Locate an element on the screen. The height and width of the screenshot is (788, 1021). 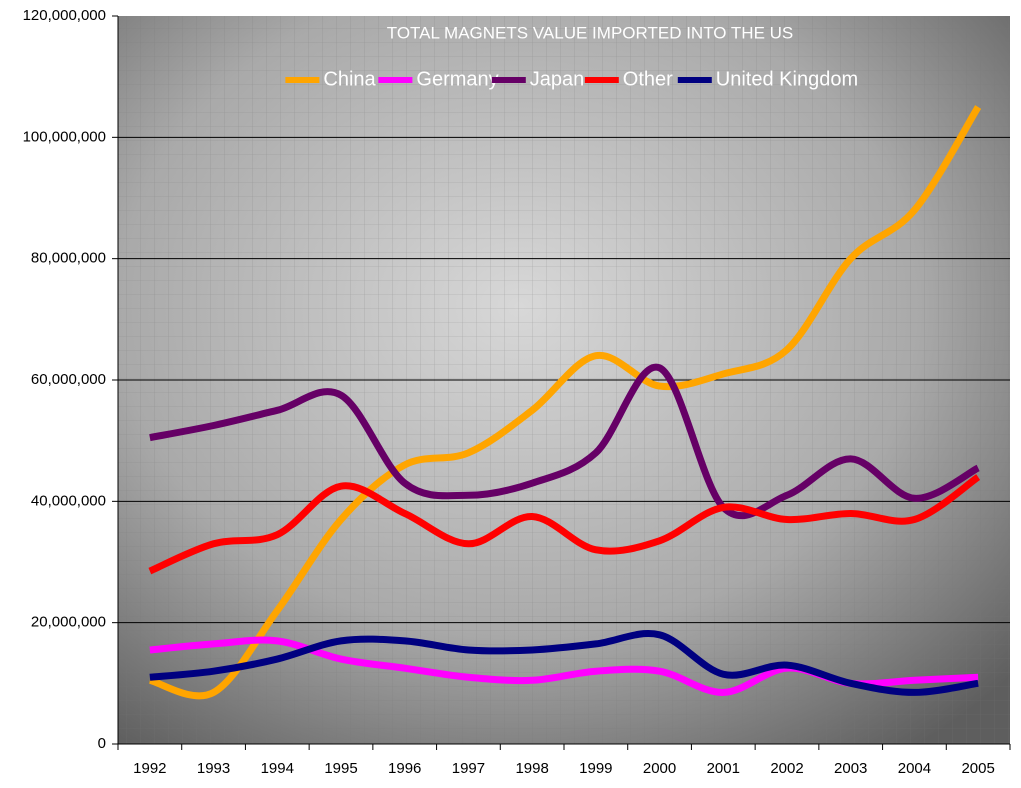
y-tick-label: 40,000,000 is located at coordinates (68, 500).